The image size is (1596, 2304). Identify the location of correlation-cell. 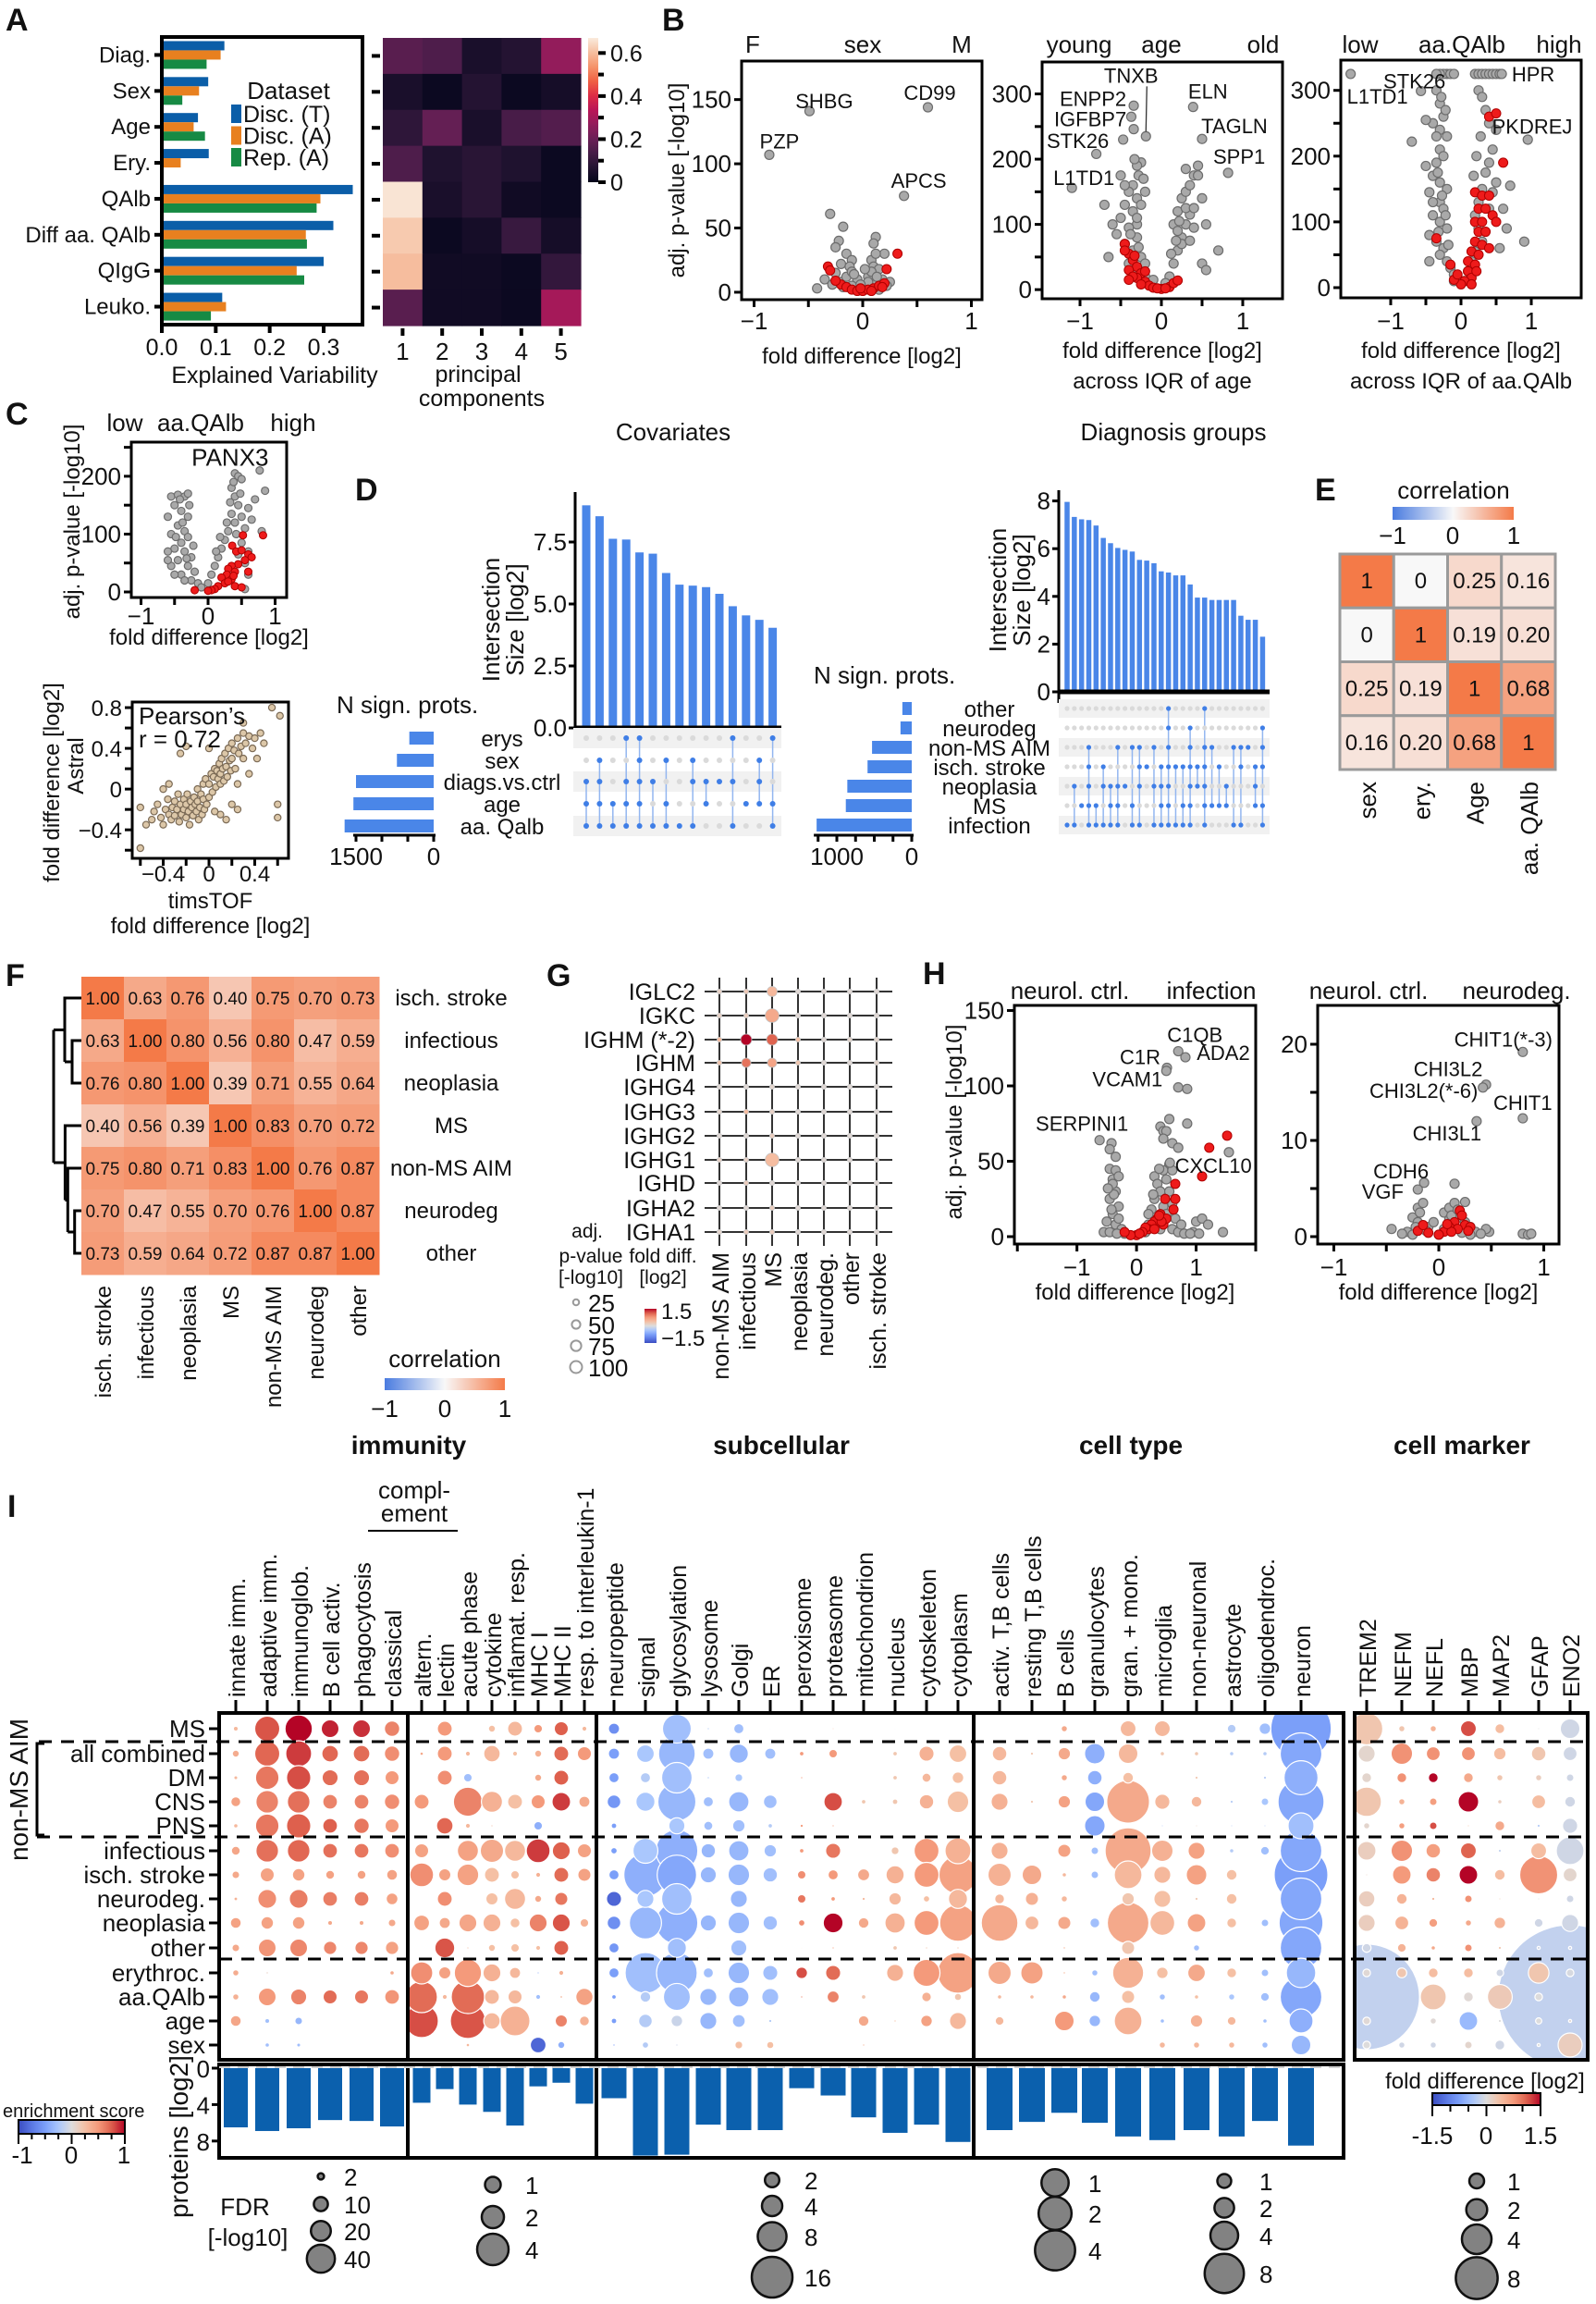
(103, 998).